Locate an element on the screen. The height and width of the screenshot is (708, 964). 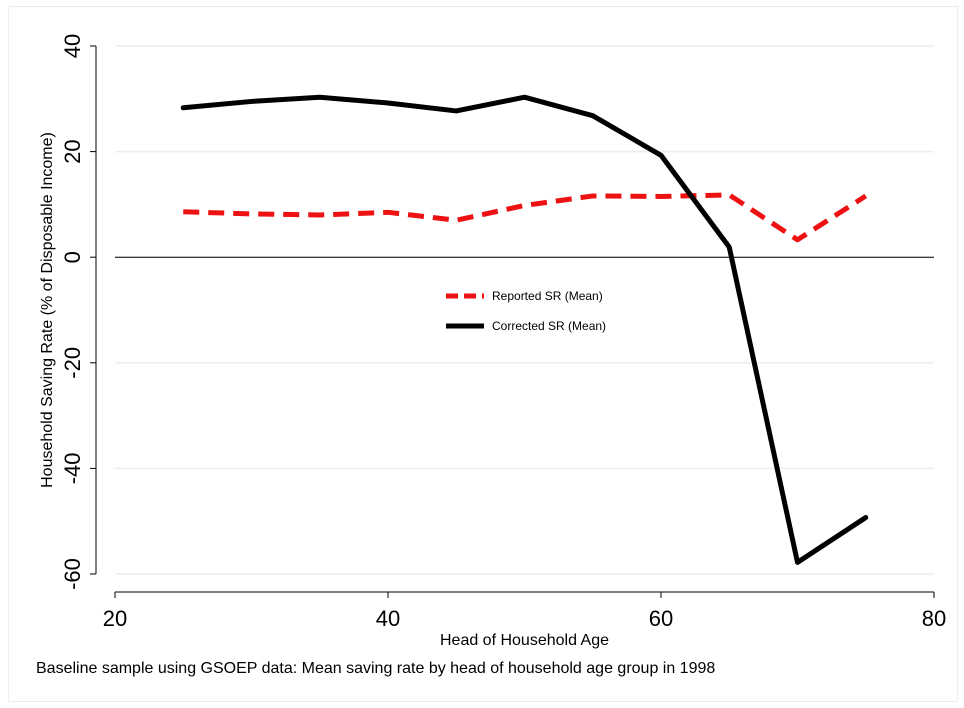
y-tick-label: -40 is located at coordinates (72, 469).